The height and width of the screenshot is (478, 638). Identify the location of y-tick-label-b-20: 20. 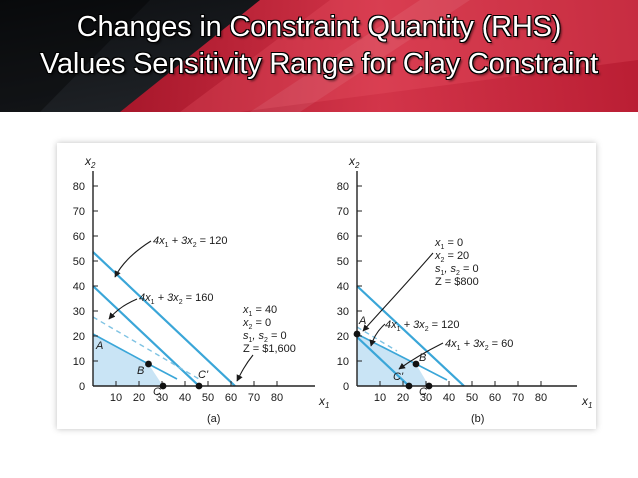
(343, 337).